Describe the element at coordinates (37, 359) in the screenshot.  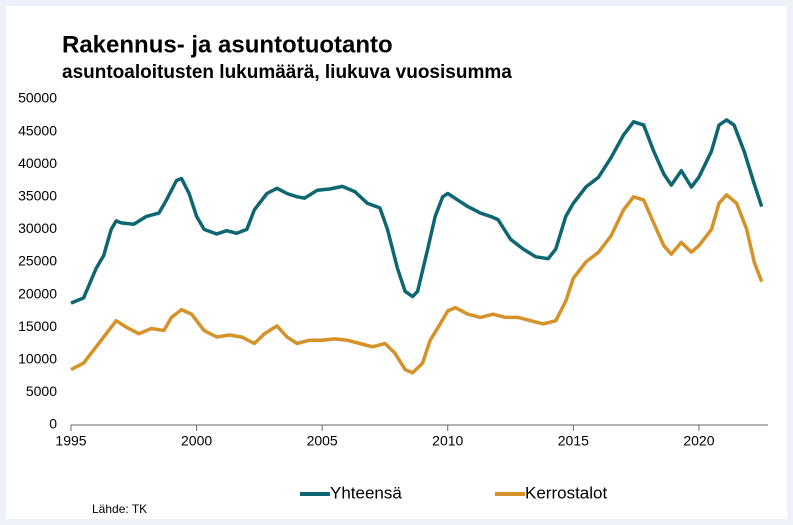
I see `y-tick-label: 10000` at that location.